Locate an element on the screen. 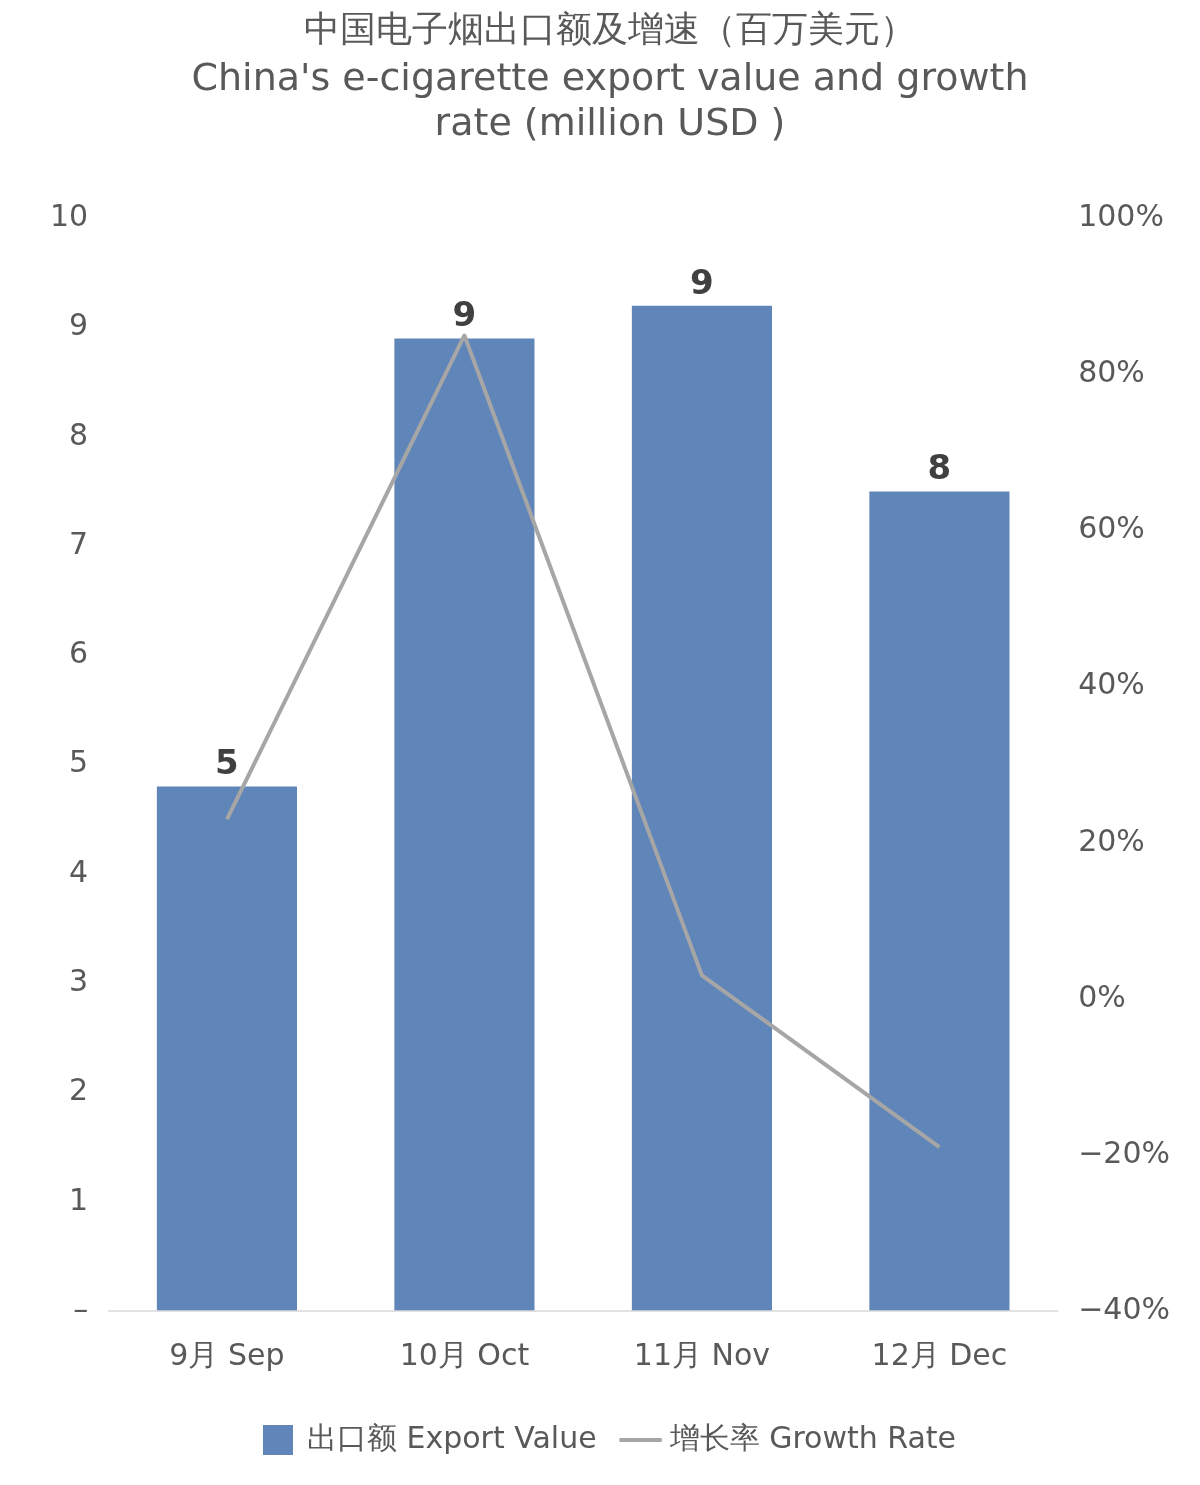  y2-tick-label: 20% is located at coordinates (1111, 840).